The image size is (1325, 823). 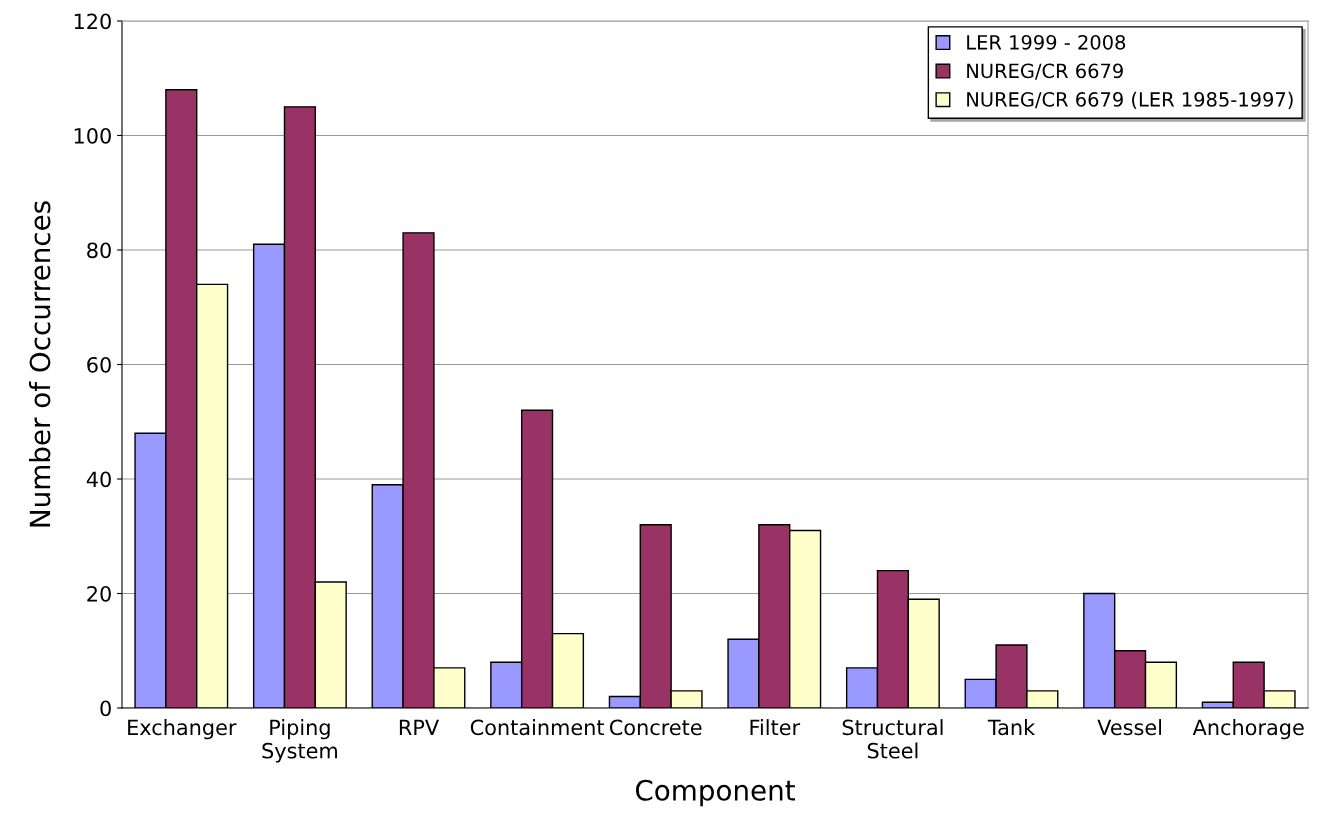 I want to click on y-axis-title: Number of Occurrences, so click(x=39, y=364).